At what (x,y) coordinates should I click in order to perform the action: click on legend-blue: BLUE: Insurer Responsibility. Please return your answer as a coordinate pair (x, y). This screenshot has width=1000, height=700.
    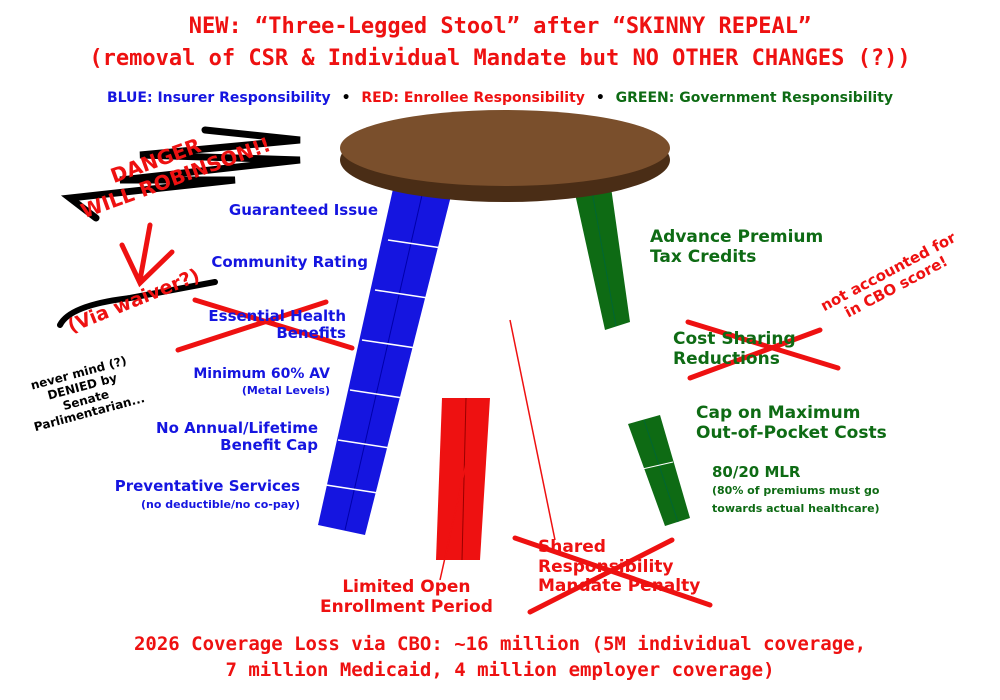
    Looking at the image, I should click on (218, 98).